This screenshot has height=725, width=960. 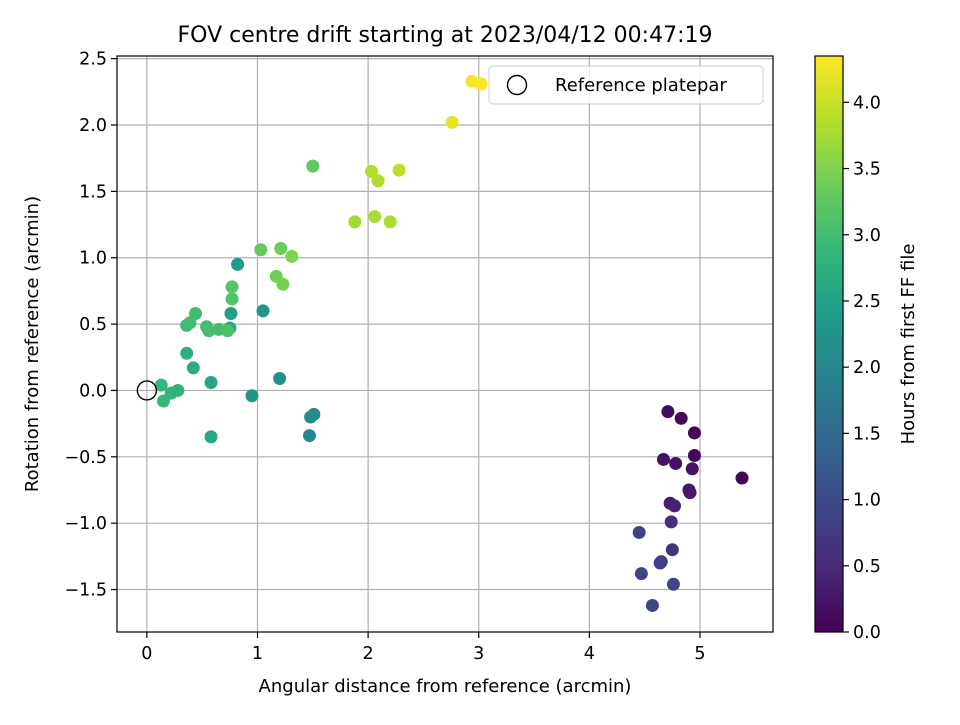 I want to click on colorbar-fill, so click(x=829, y=344).